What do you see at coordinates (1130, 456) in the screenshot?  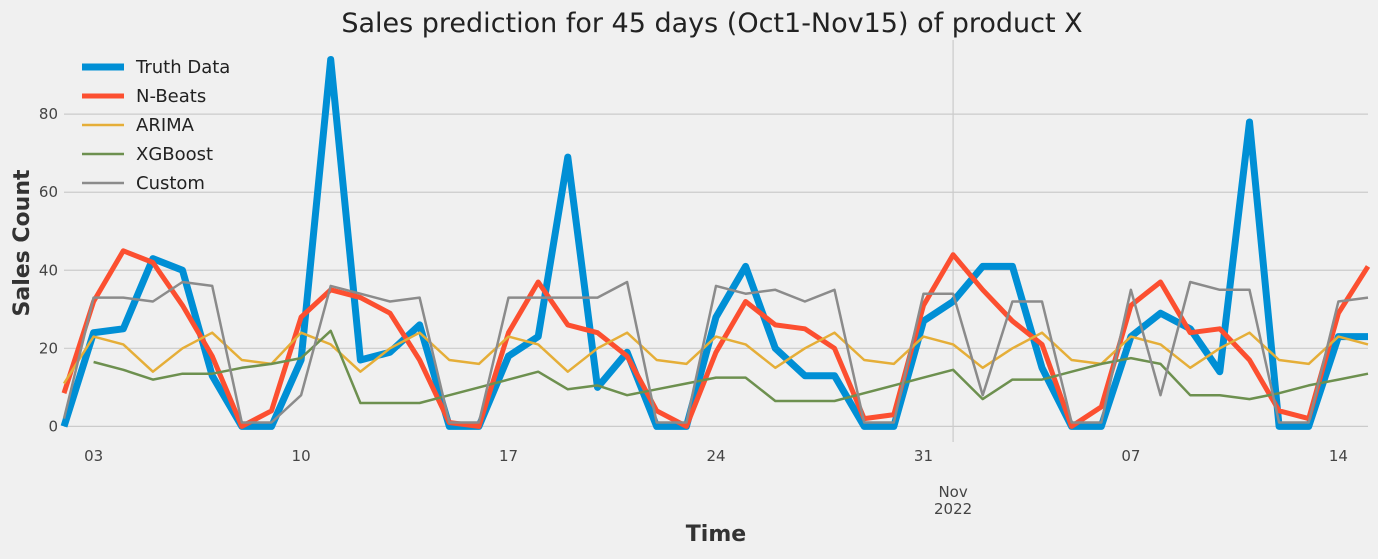 I see `x-tick-label: 07` at bounding box center [1130, 456].